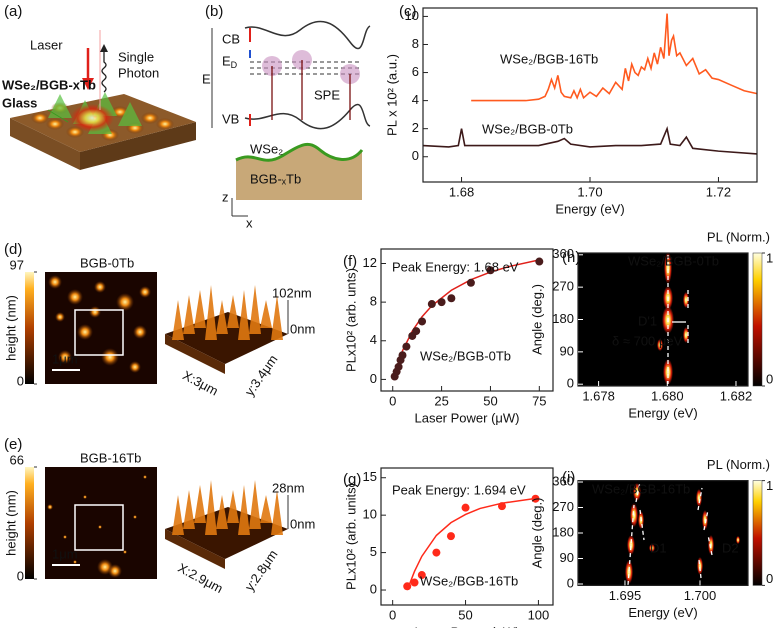 The width and height of the screenshot is (774, 628). What do you see at coordinates (352, 479) in the screenshot?
I see `panel-label: (g)` at bounding box center [352, 479].